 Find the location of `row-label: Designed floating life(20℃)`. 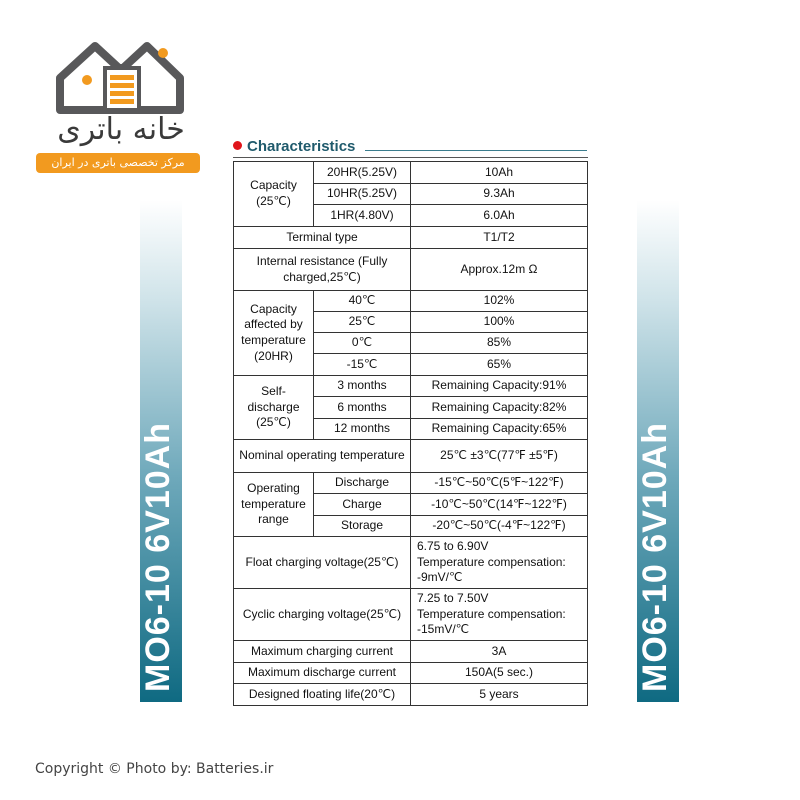

row-label: Designed floating life(20℃) is located at coordinates (322, 694).